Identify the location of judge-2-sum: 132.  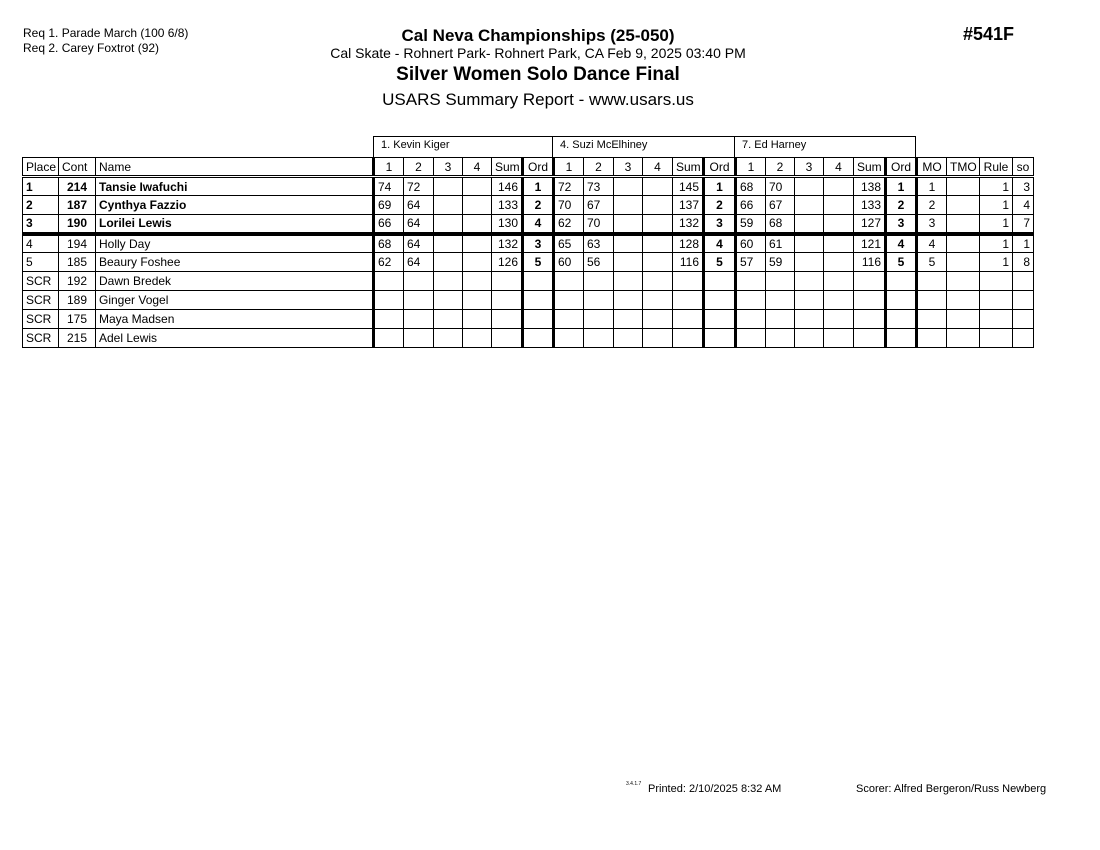
(688, 225).